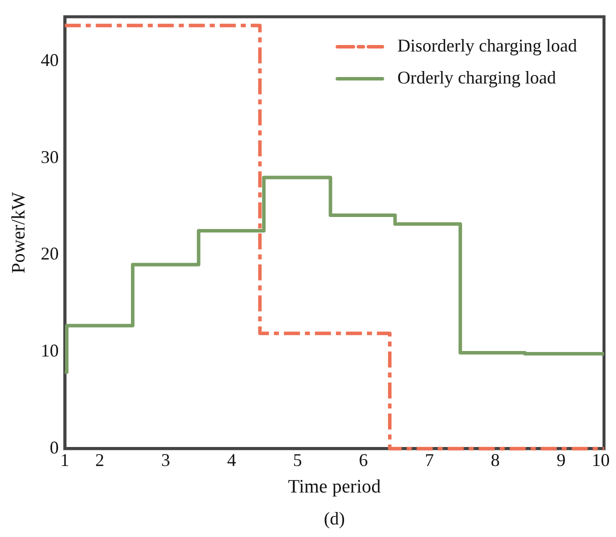 The width and height of the screenshot is (616, 537). What do you see at coordinates (99, 460) in the screenshot?
I see `x-tick-label: 2` at bounding box center [99, 460].